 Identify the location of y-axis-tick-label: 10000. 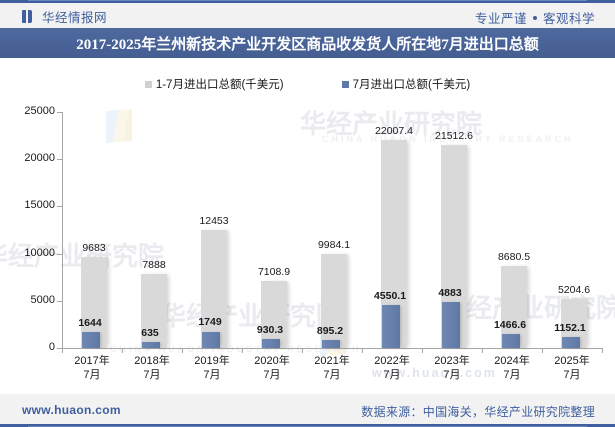
(39, 252).